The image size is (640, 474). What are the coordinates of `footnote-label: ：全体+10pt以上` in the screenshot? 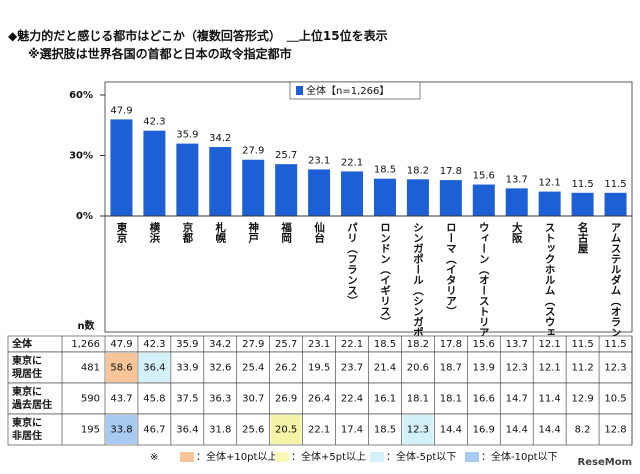 It's located at (236, 456).